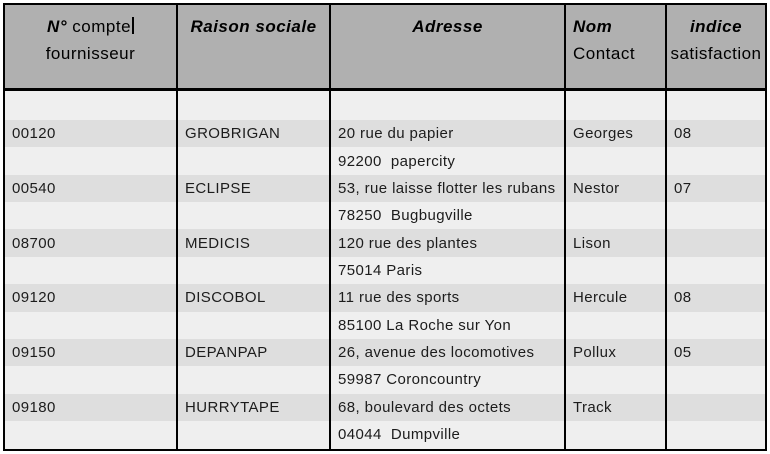  Describe the element at coordinates (253, 134) in the screenshot. I see `company-cell: GROBRIGAN` at that location.